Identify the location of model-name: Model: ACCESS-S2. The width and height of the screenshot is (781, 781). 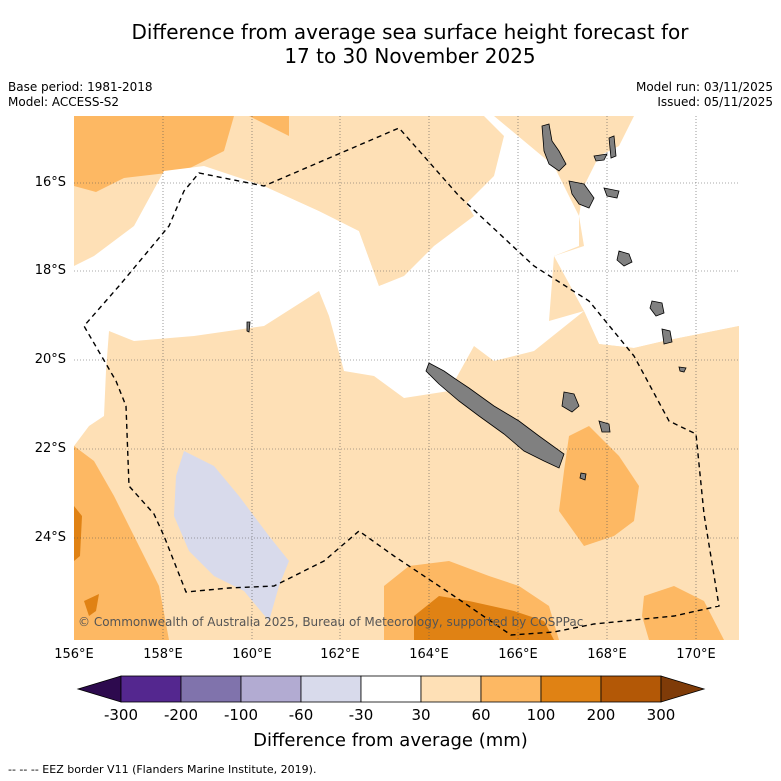
(64, 102).